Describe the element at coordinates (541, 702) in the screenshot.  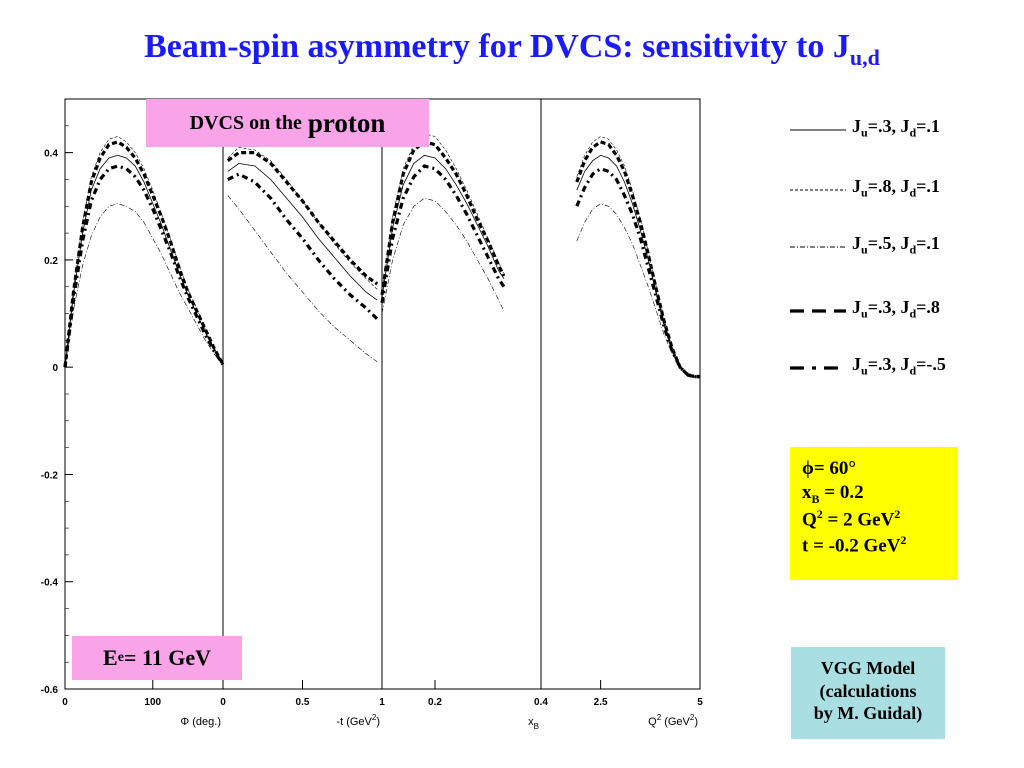
I see `x-tick-label: 0.4` at that location.